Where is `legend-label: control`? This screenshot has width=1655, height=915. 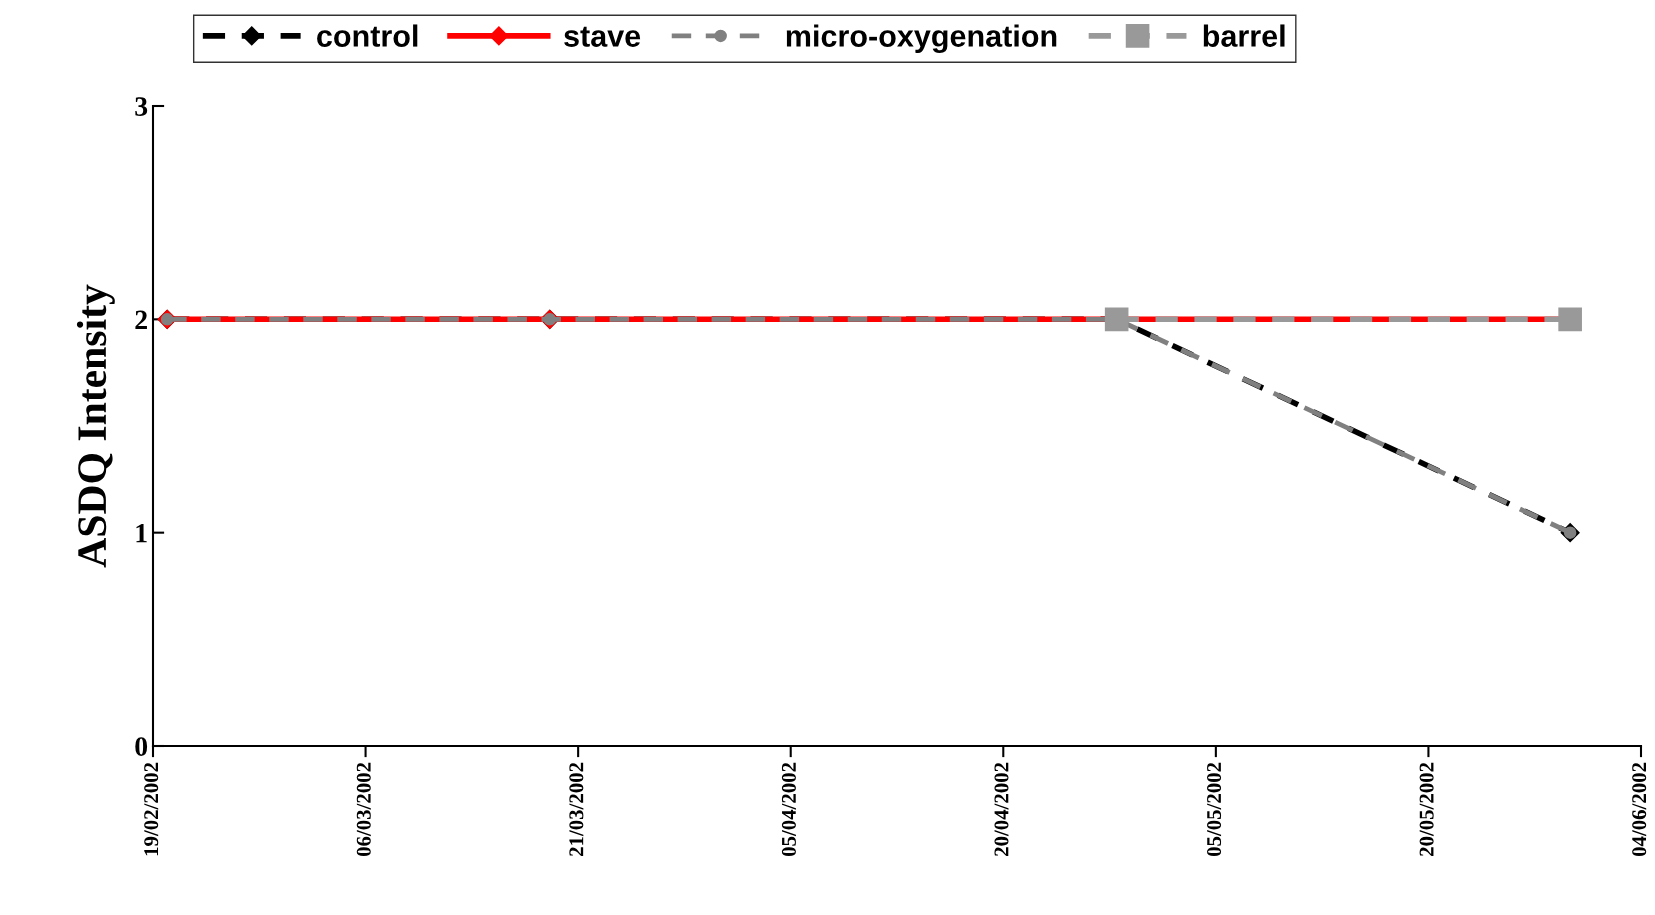 legend-label: control is located at coordinates (367, 35).